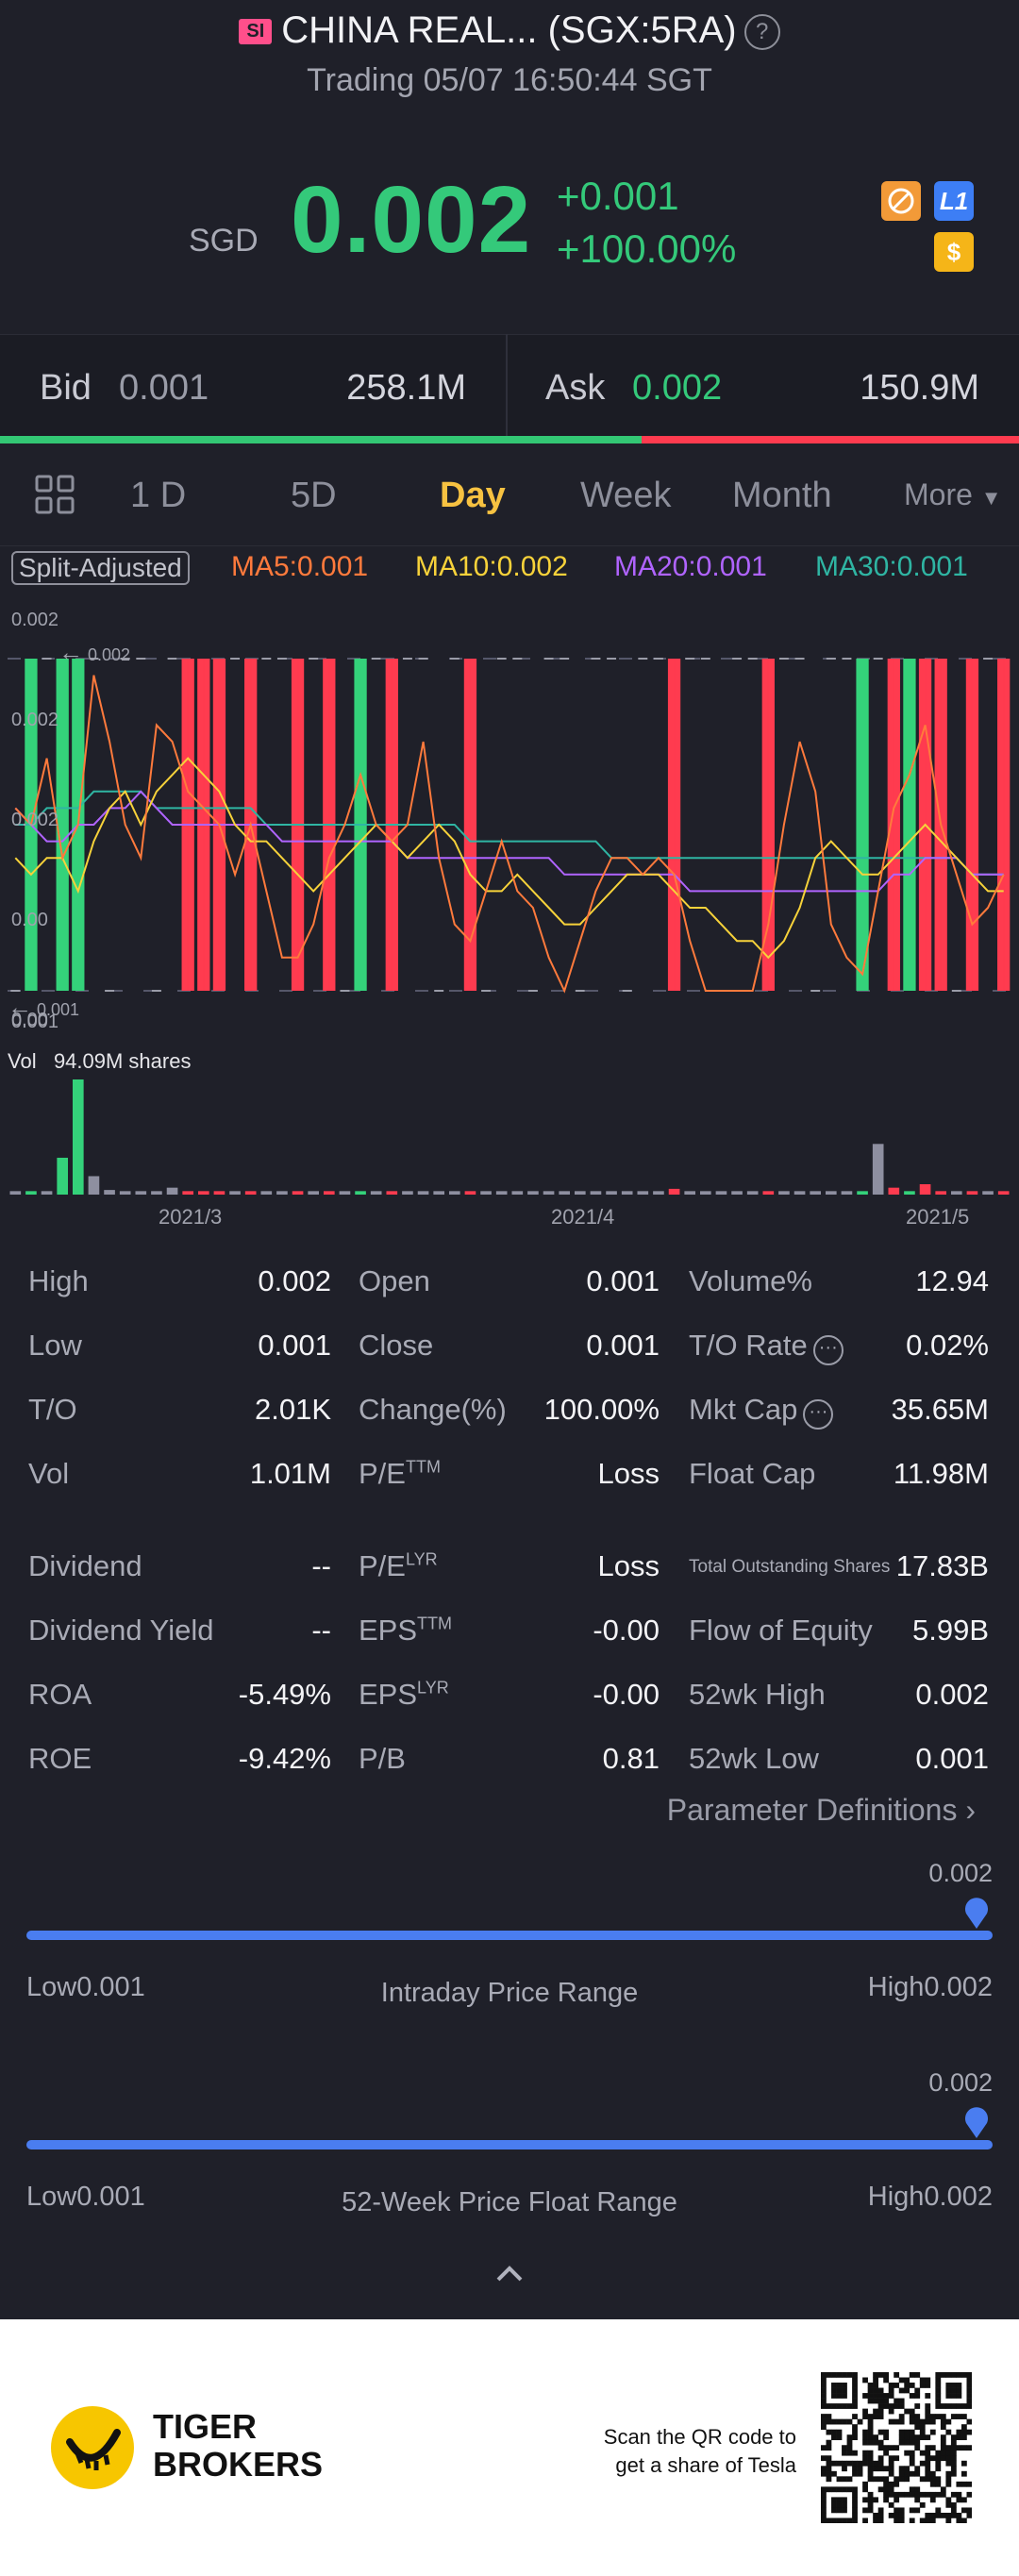 This screenshot has height=2576, width=1019. Describe the element at coordinates (748, 1345) in the screenshot. I see `stat-label-text: T/O Rate` at that location.